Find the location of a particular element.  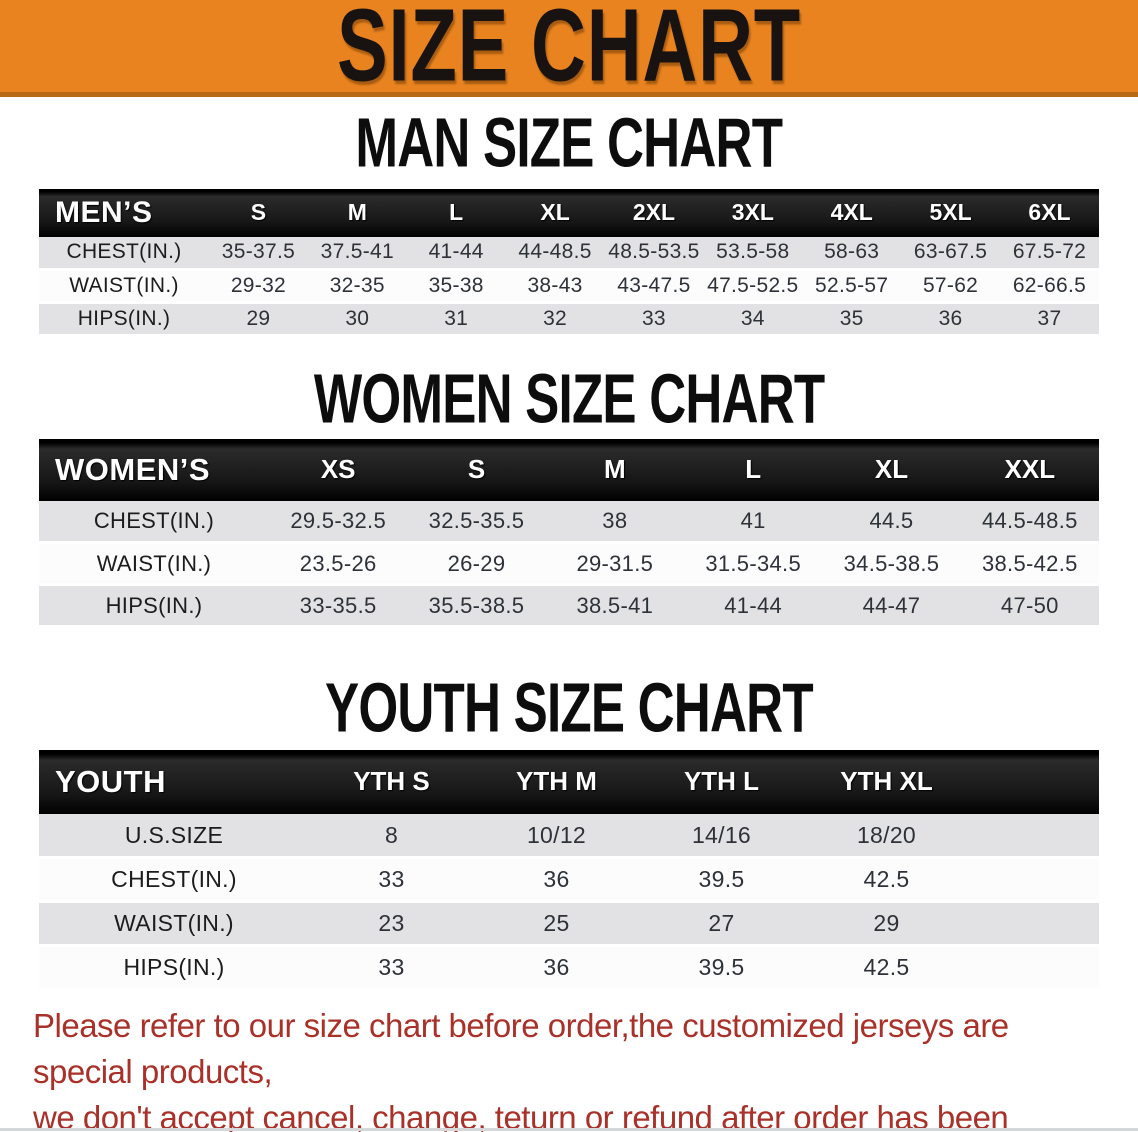

table-row: U.S.SIZE 8 10/12 14/16 18/20 is located at coordinates (569, 836).